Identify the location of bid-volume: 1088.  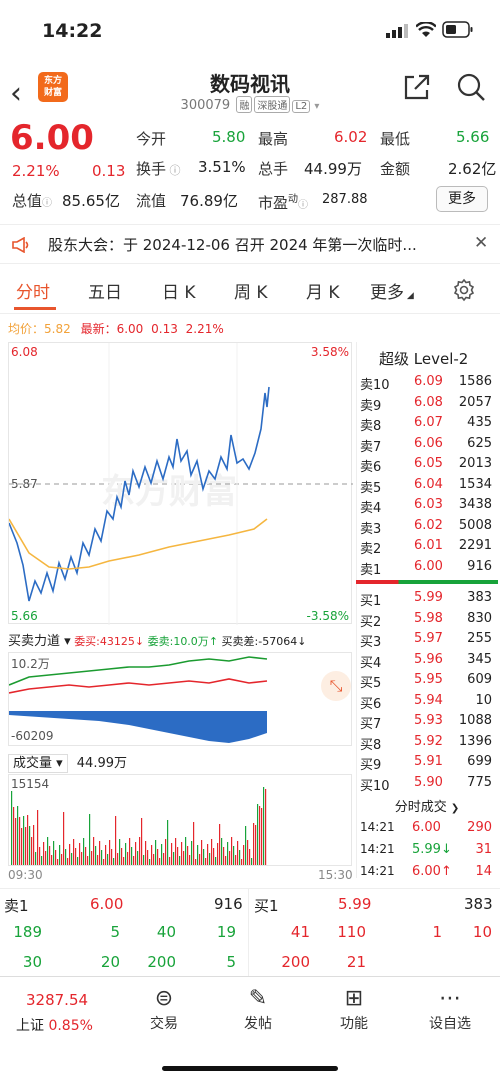
(475, 720).